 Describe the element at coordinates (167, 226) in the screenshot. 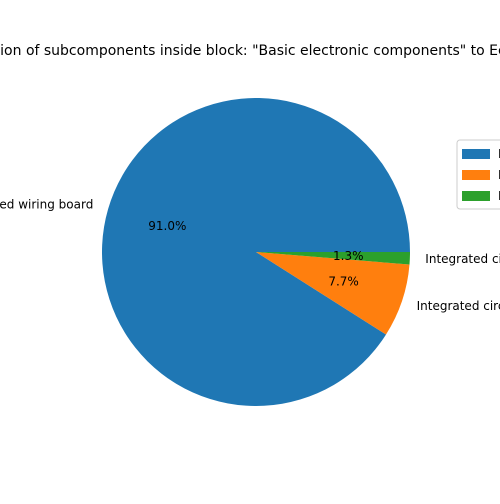

I see `pie-pct-label-0: 91.0%` at that location.